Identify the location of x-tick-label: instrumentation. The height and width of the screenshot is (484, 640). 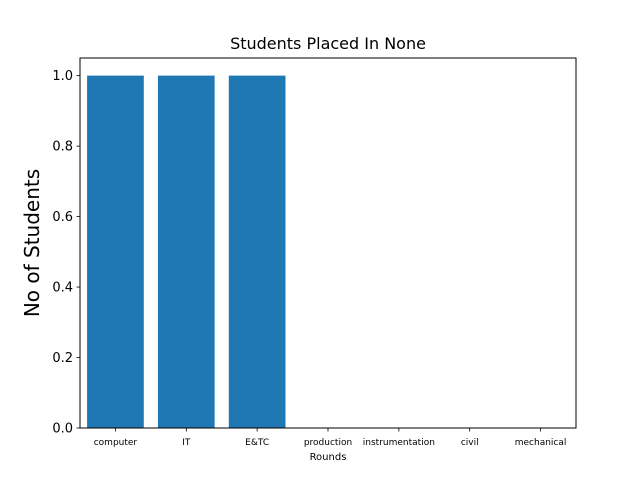
(399, 443).